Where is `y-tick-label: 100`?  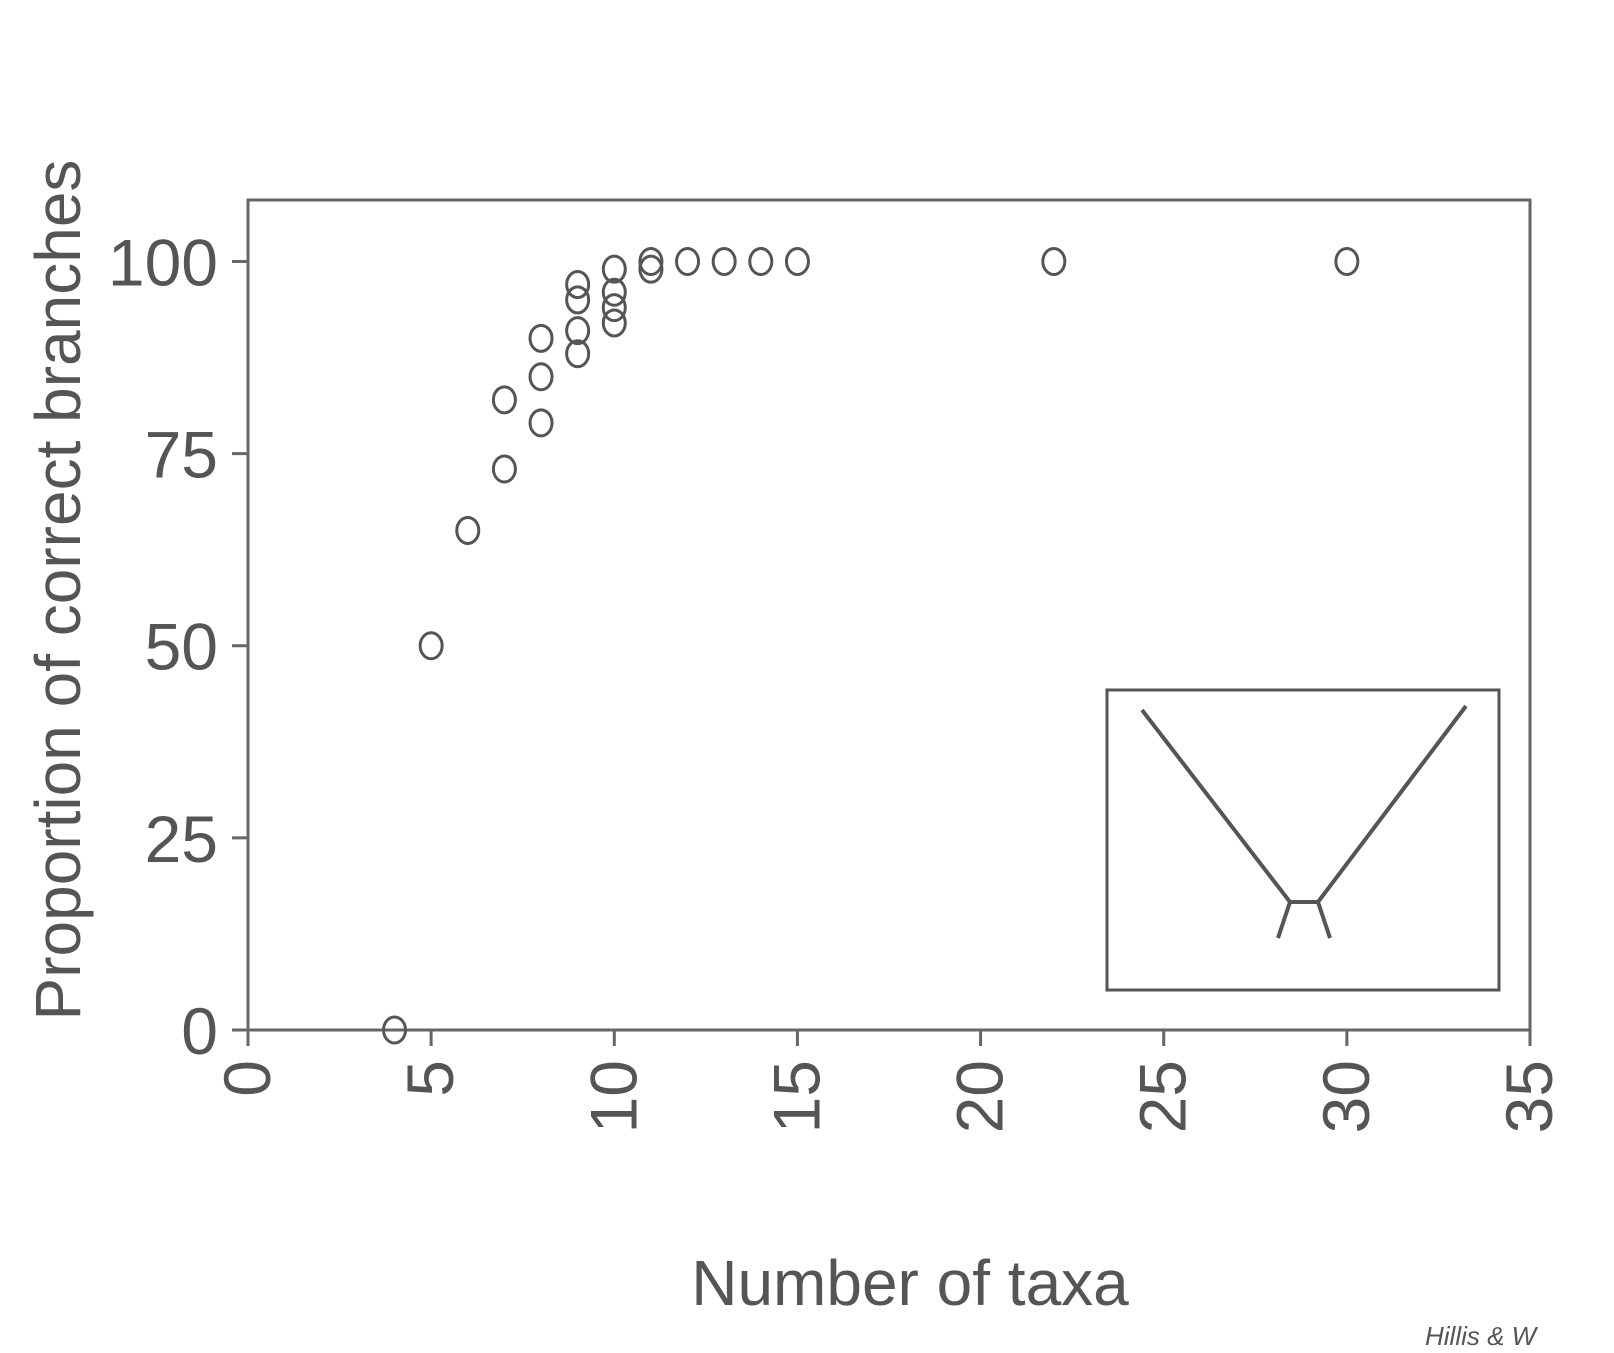 y-tick-label: 100 is located at coordinates (163, 262).